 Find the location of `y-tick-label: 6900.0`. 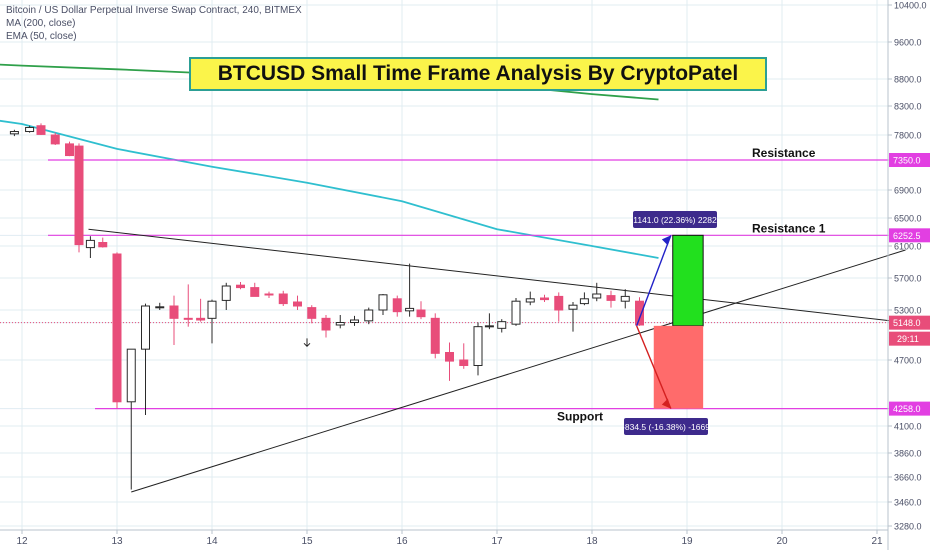

y-tick-label: 6900.0 is located at coordinates (908, 191).